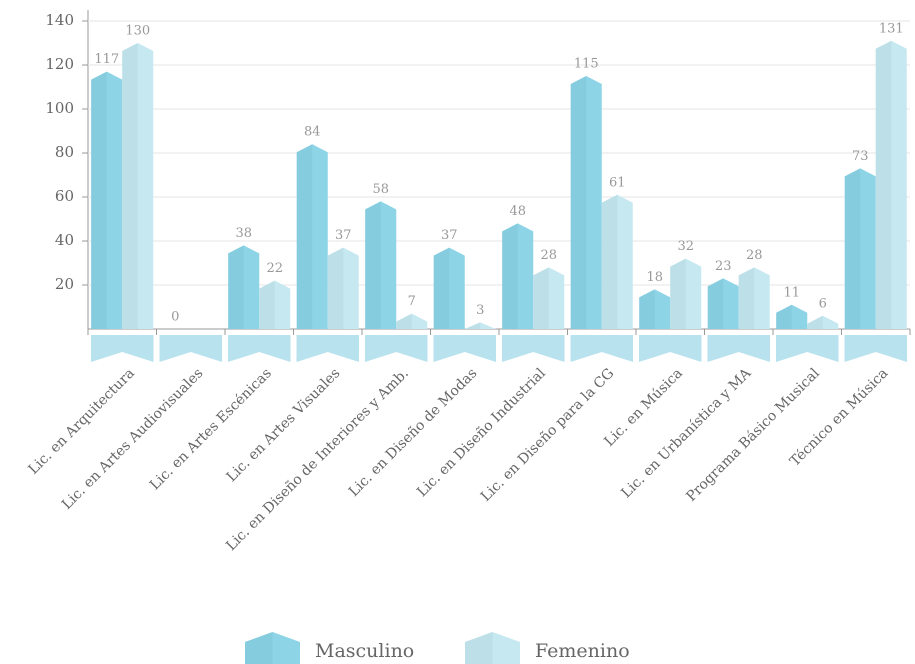  I want to click on data-label: 18, so click(654, 277).